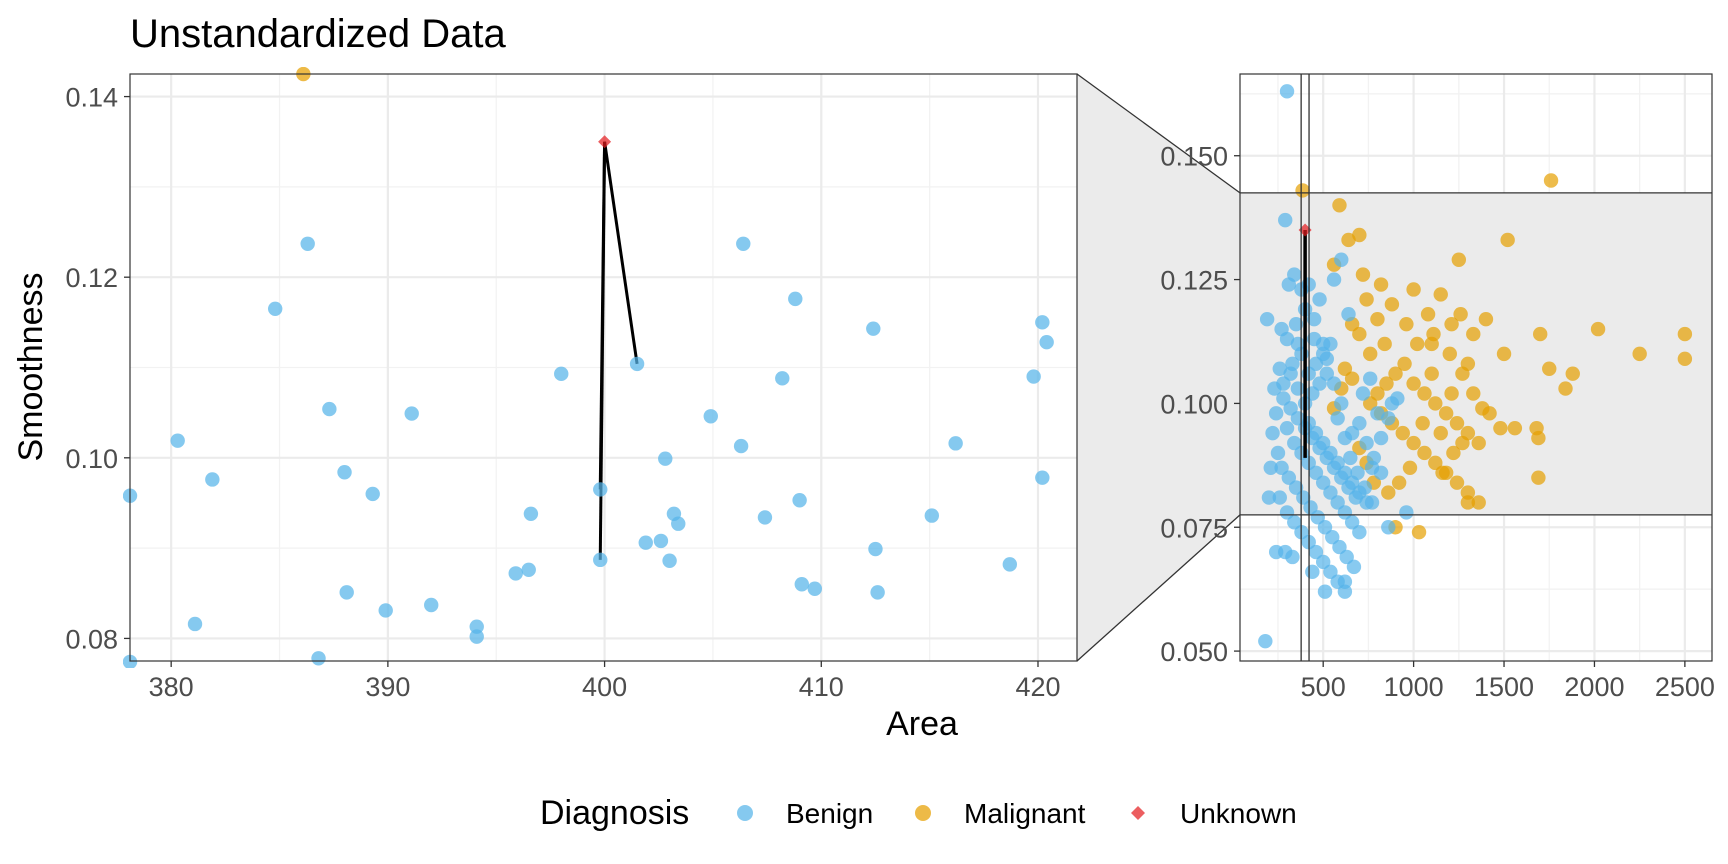  I want to click on legend-title: Diagnosis, so click(614, 813).